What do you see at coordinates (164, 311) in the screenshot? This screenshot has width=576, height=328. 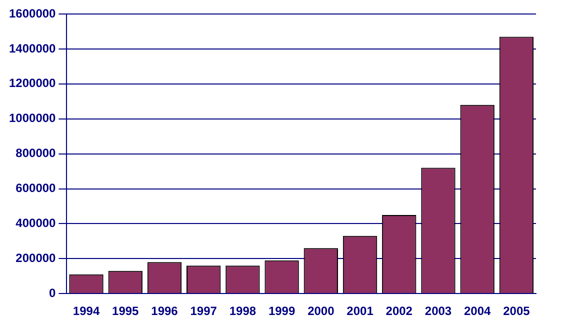 I see `x-tick-label: 1996` at bounding box center [164, 311].